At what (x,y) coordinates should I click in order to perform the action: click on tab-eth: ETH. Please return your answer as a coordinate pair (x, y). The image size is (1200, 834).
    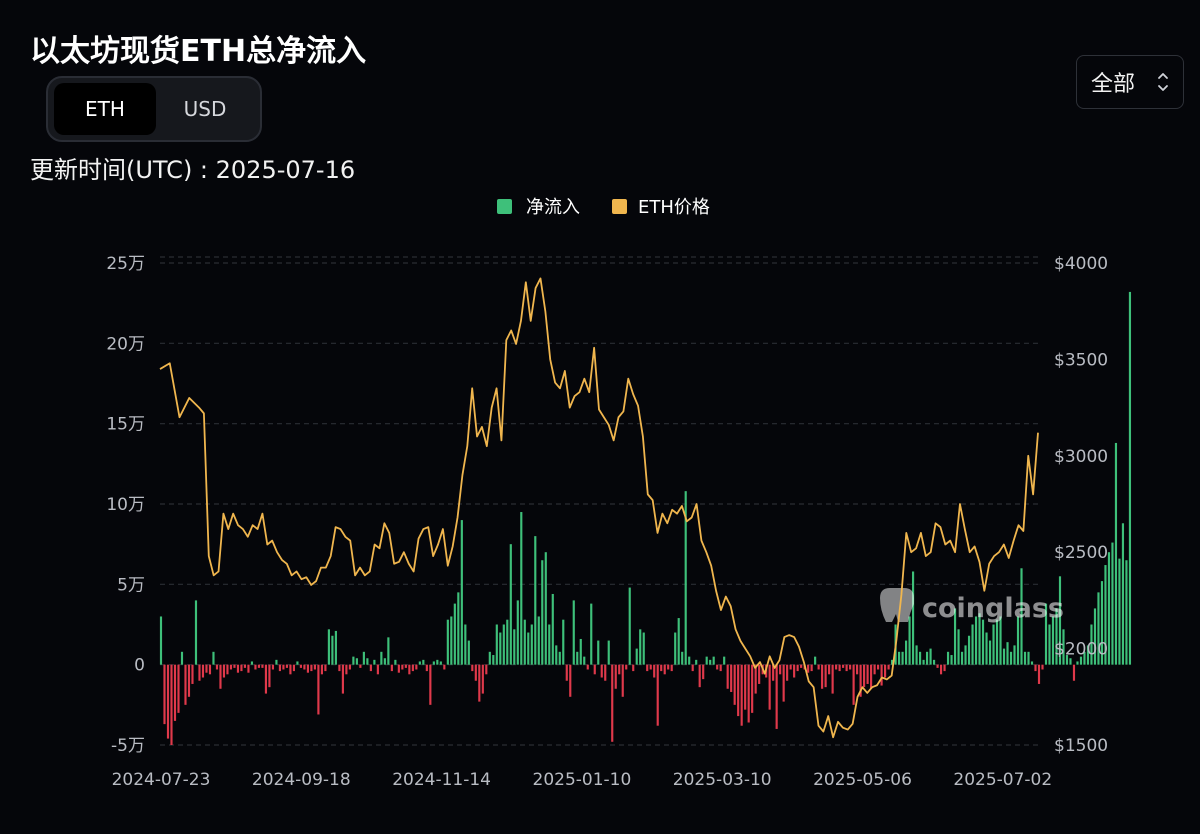
    Looking at the image, I should click on (105, 109).